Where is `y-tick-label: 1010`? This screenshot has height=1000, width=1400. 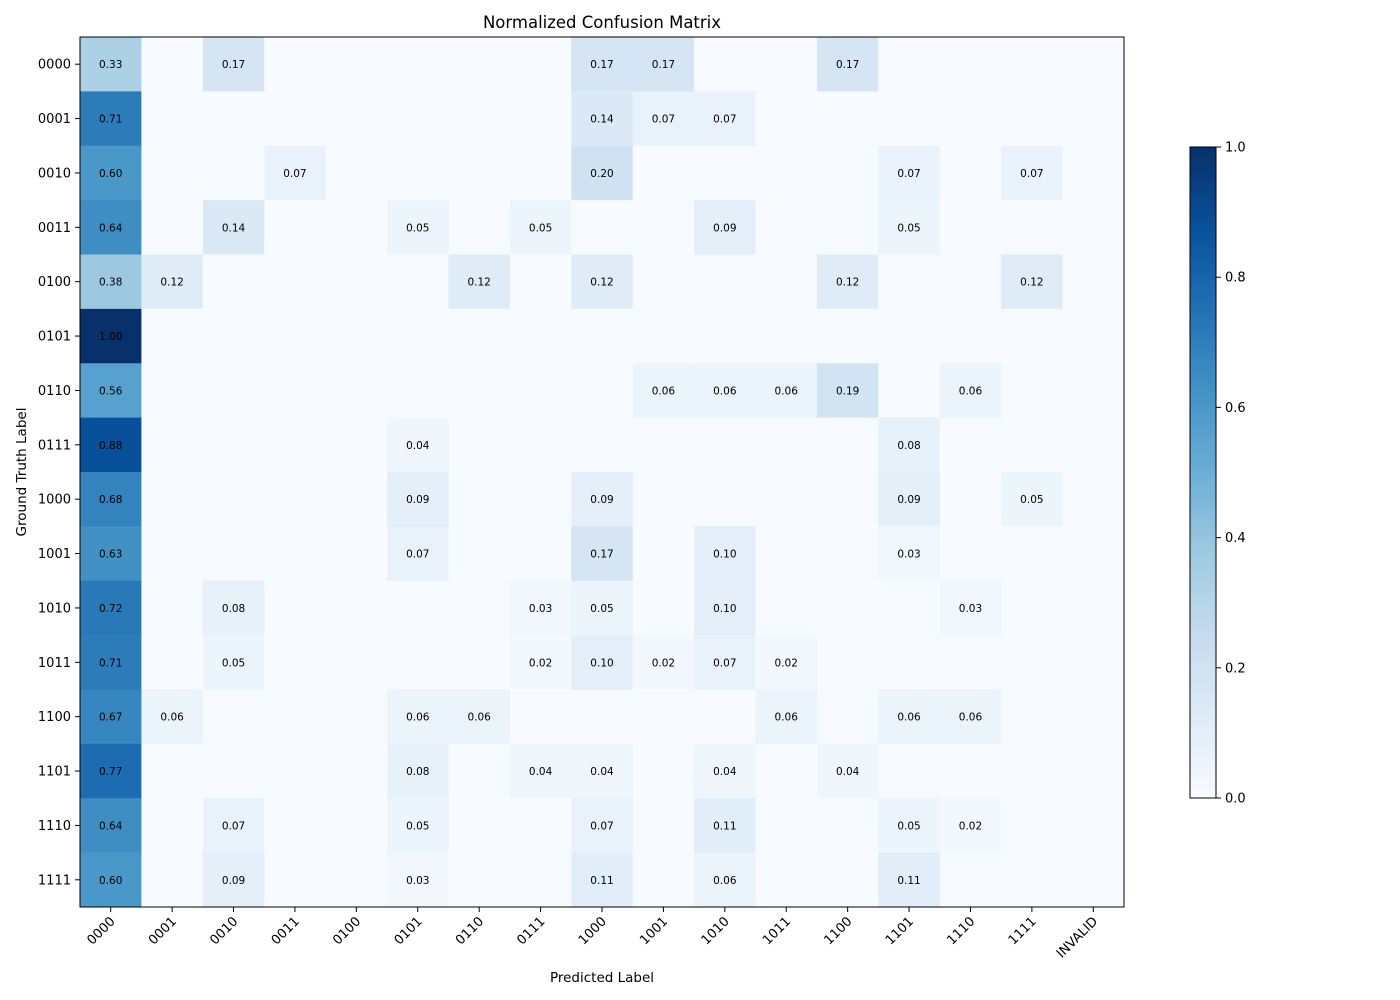
y-tick-label: 1010 is located at coordinates (54, 608).